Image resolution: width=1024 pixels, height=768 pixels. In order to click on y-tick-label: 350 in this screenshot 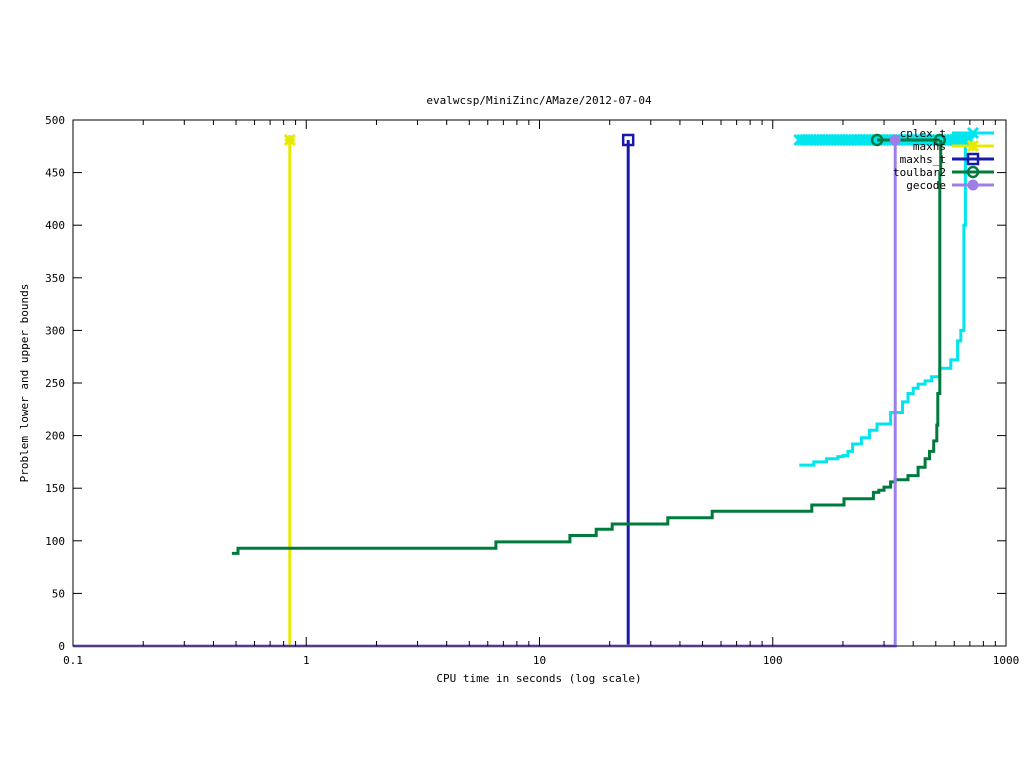, I will do `click(55, 278)`.